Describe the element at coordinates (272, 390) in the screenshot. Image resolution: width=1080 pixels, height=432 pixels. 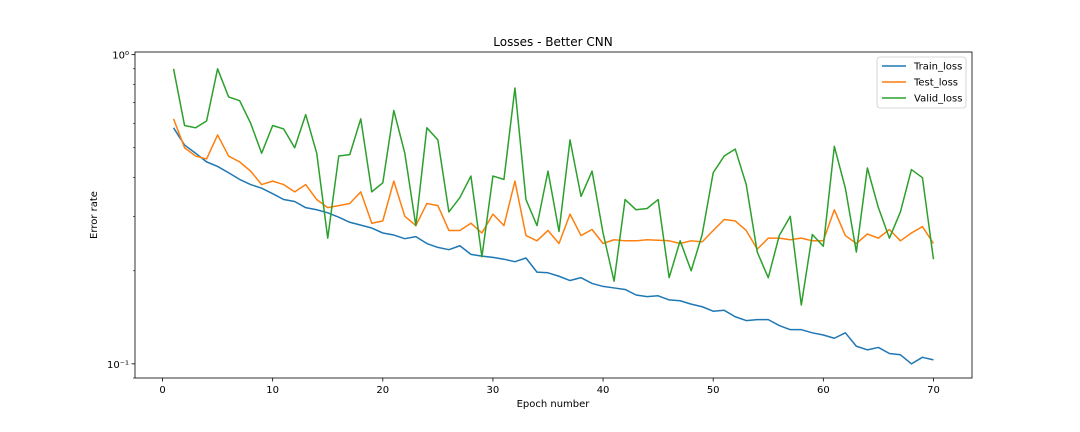
I see `x-tick-label: 10` at that location.